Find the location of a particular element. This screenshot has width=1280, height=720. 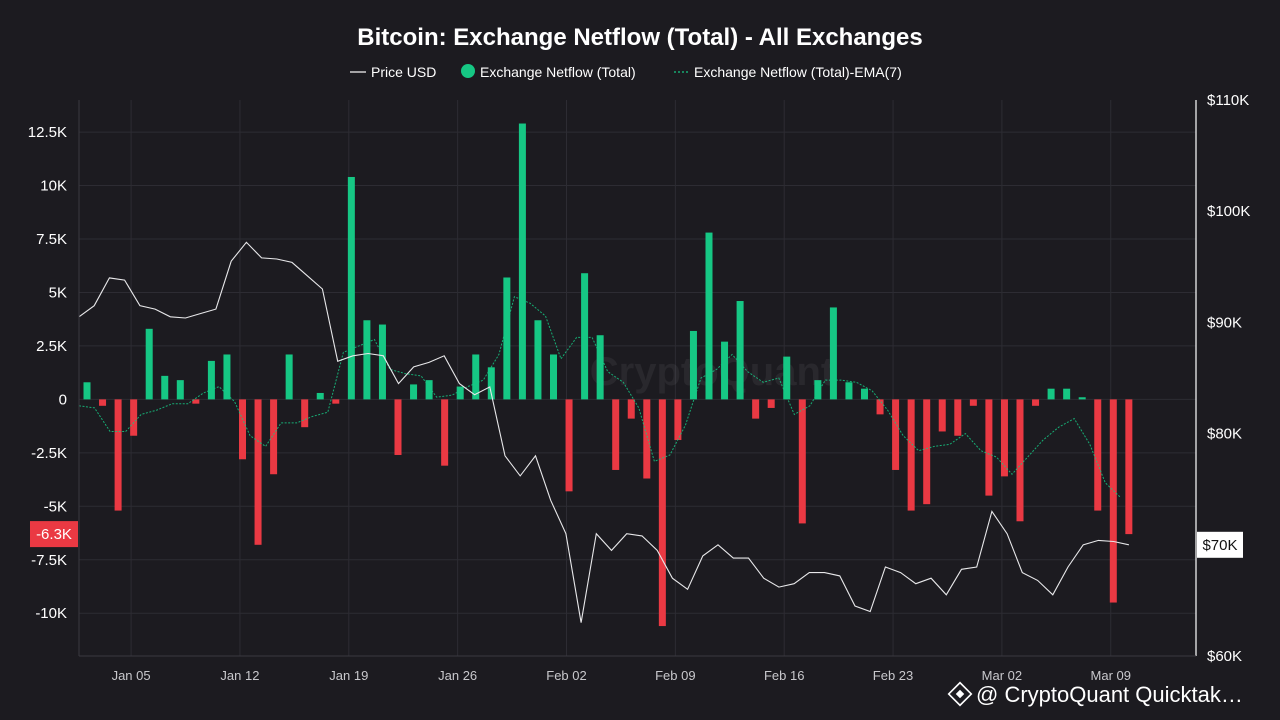

left-tick-label: 10K is located at coordinates (53, 186).